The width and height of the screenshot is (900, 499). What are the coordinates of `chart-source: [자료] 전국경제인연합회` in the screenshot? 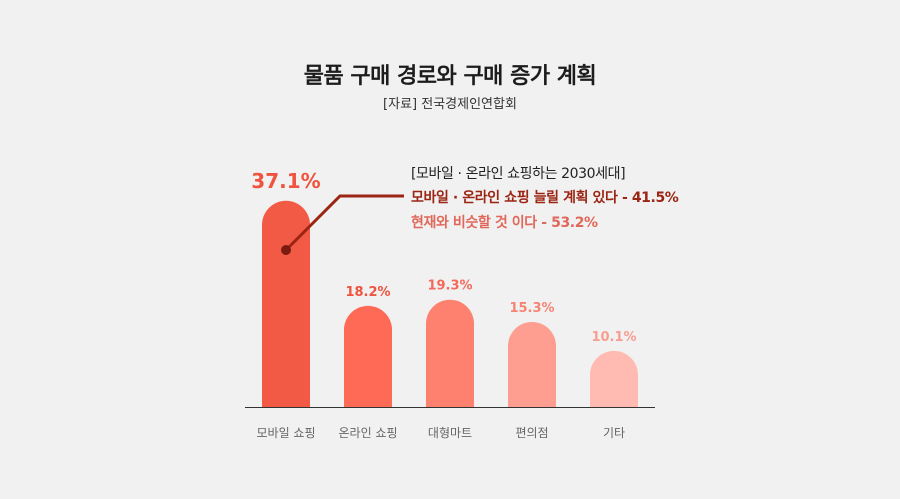 It's located at (450, 104).